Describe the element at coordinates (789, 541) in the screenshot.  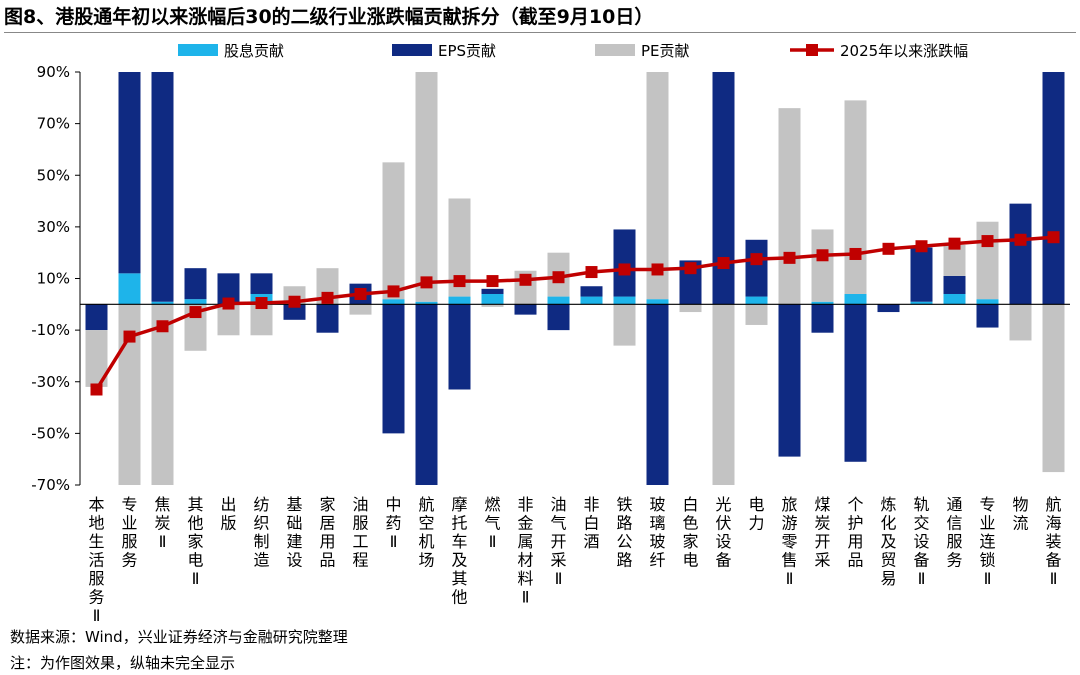
I see `x-tick-label: 旅游零售 Ⅱ` at that location.